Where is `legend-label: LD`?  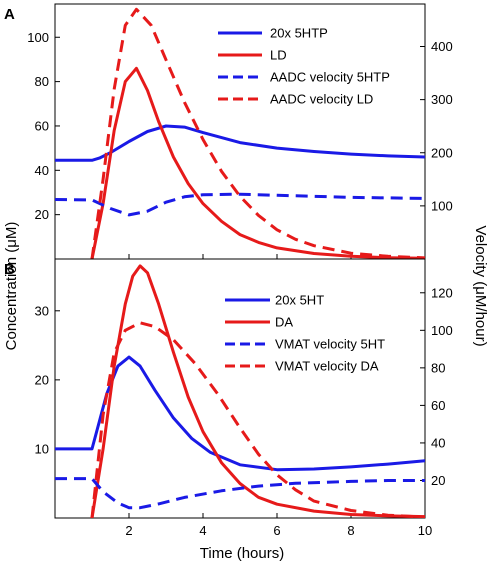
legend-label: LD is located at coordinates (278, 55).